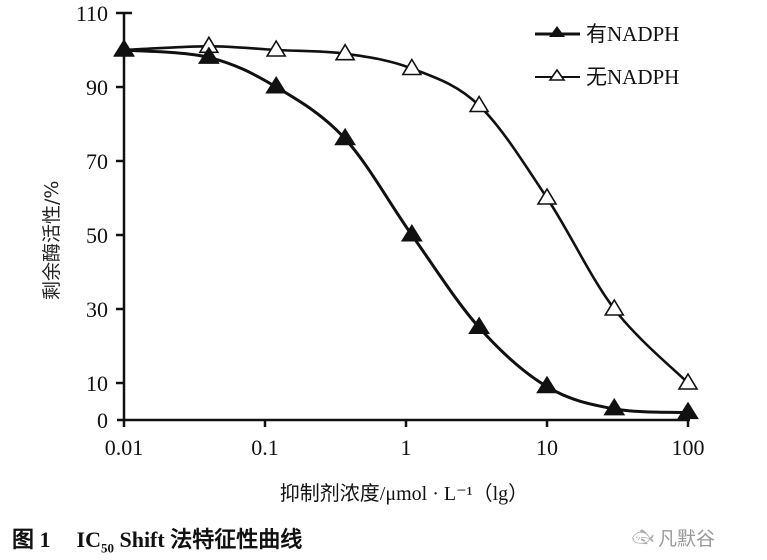  Describe the element at coordinates (31, 539) in the screenshot. I see `caption-number: 图 1` at that location.